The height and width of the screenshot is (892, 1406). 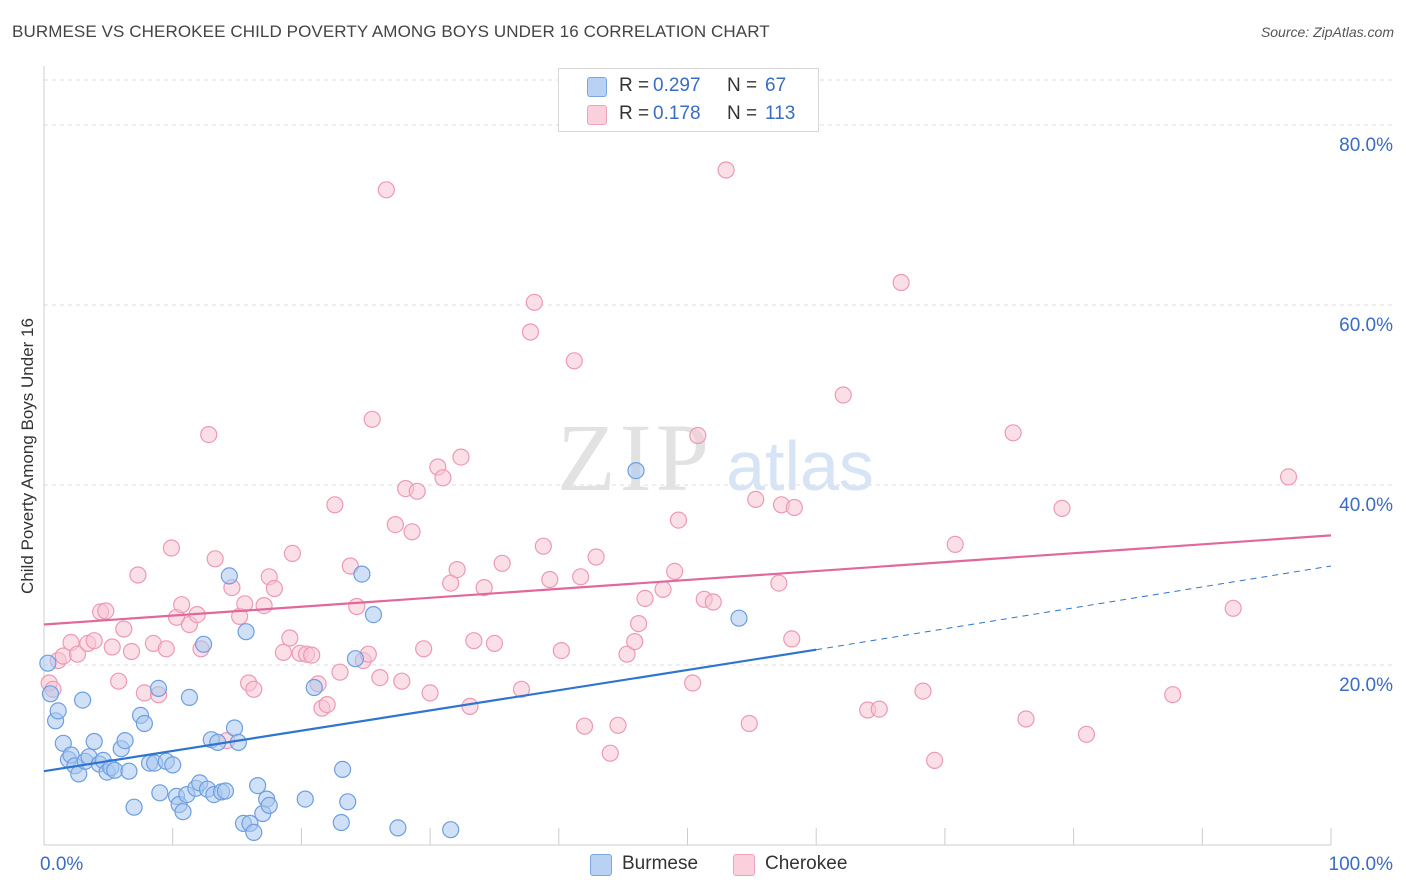 What do you see at coordinates (744, 865) in the screenshot?
I see `bottom-legend-swatch-cherokee` at bounding box center [744, 865].